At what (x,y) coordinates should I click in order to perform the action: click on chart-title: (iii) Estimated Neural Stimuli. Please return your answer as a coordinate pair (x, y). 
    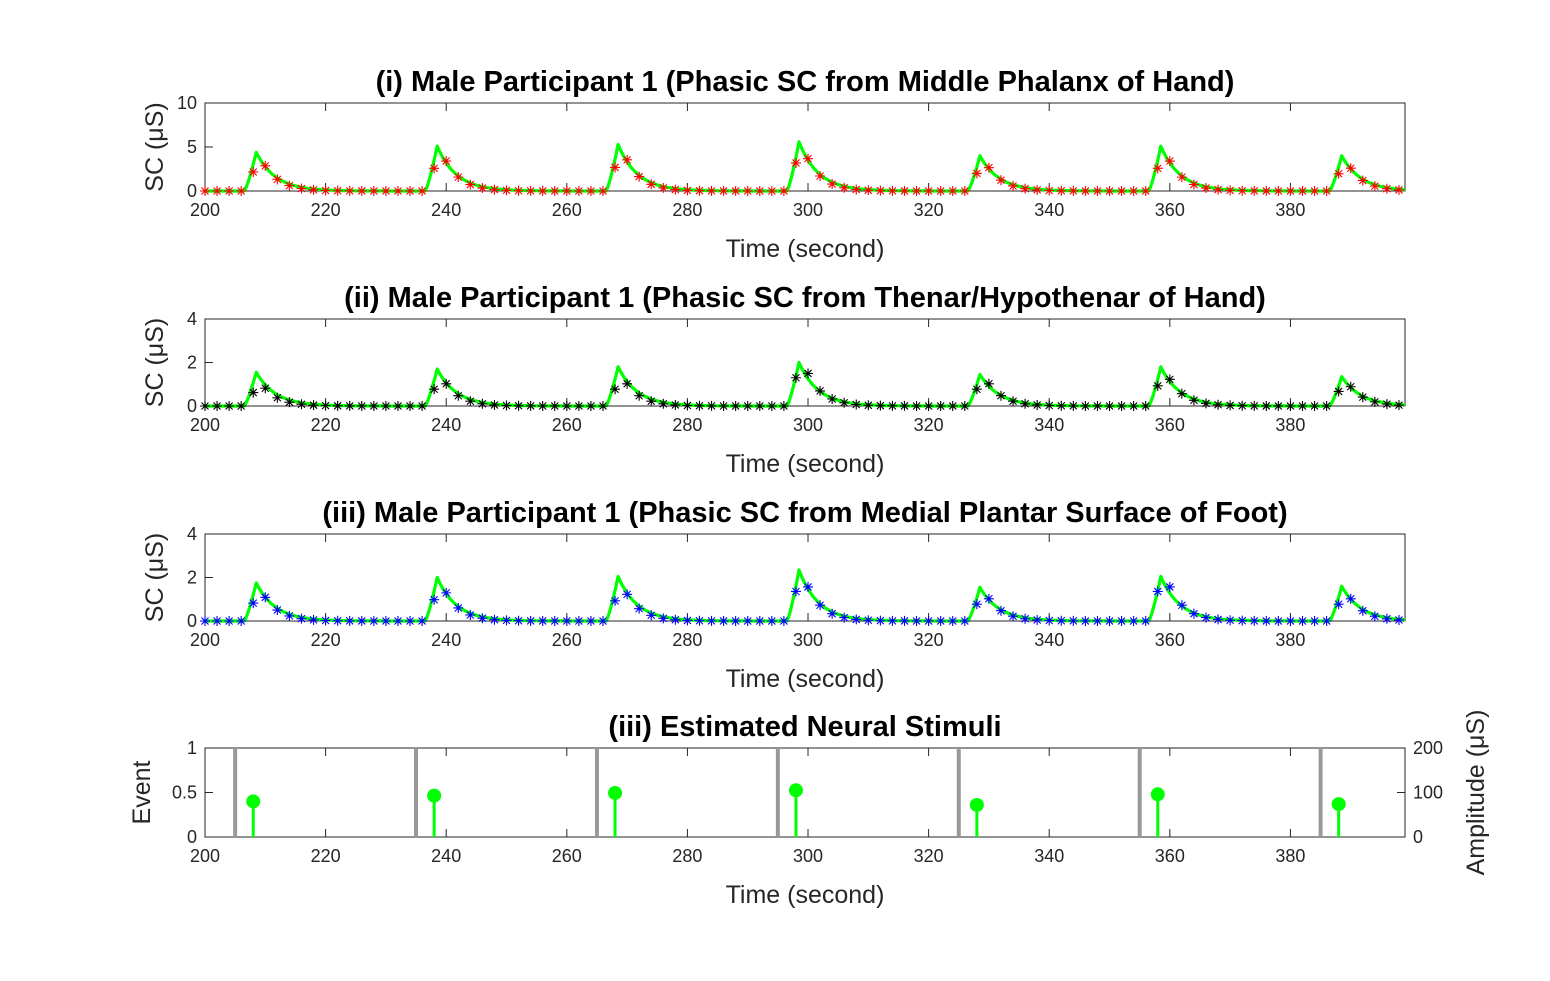
    Looking at the image, I should click on (804, 727).